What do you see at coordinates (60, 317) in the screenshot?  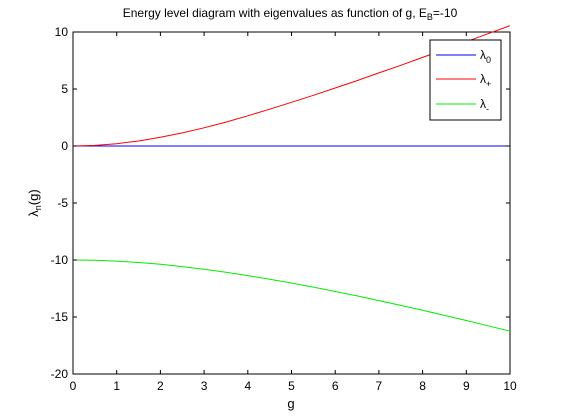 I see `y-tick-label: -15` at bounding box center [60, 317].